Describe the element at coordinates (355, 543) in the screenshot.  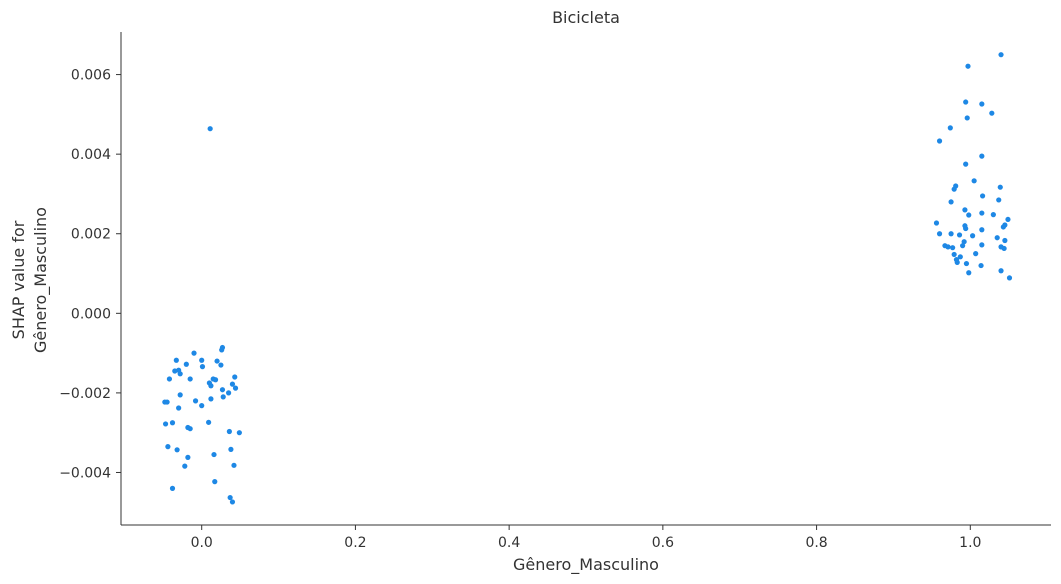
I see `x-tick-label: 0.2` at that location.